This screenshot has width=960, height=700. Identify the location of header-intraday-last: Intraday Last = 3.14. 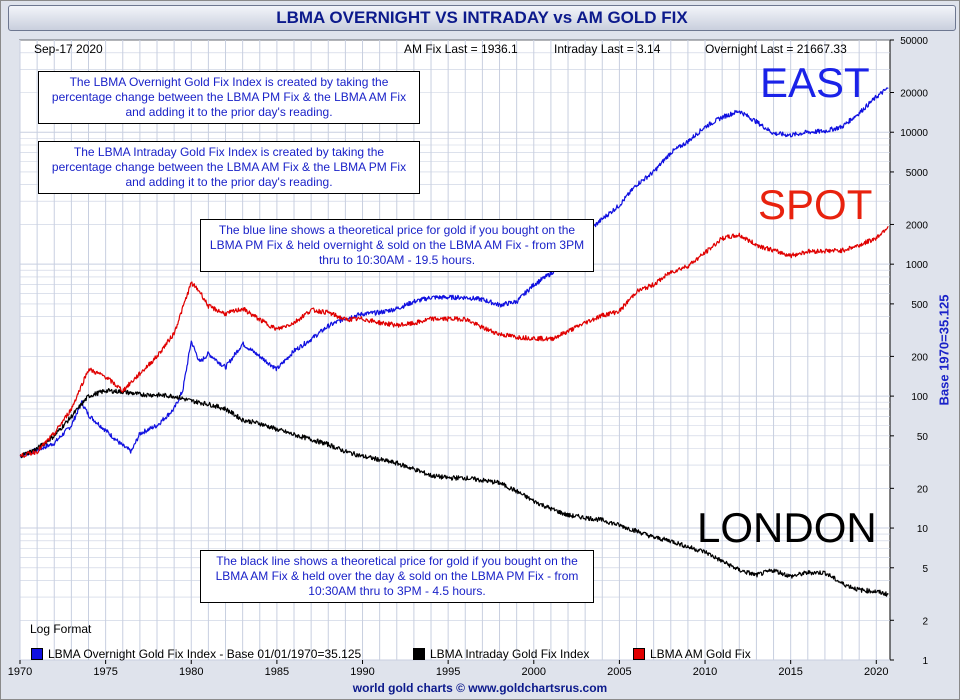
(607, 49).